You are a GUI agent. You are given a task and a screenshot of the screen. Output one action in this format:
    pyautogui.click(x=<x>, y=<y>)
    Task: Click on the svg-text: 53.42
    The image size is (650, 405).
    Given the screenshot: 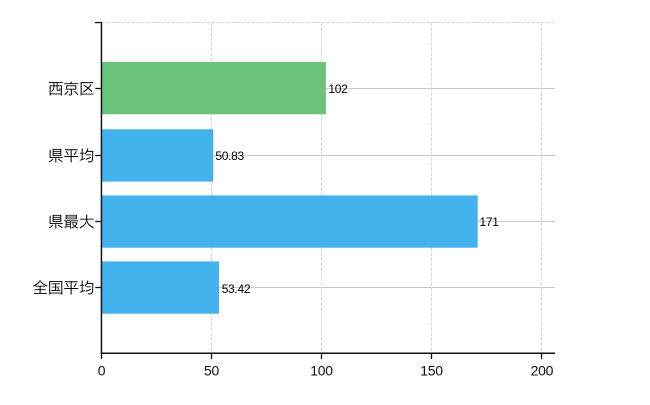 What is the action you would take?
    pyautogui.click(x=236, y=289)
    